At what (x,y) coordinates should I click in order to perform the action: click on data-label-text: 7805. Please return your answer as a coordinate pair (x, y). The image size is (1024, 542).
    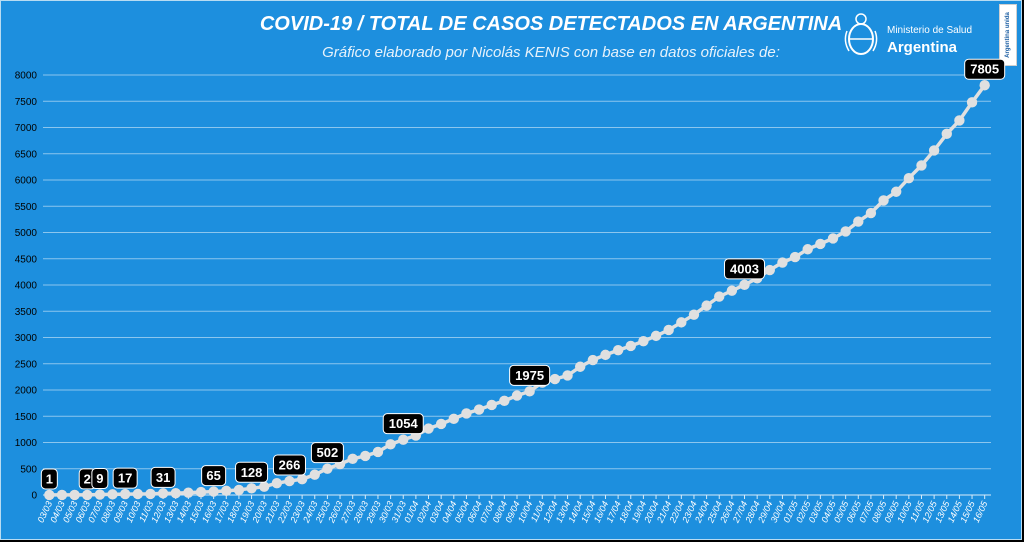
    Looking at the image, I should click on (984, 69).